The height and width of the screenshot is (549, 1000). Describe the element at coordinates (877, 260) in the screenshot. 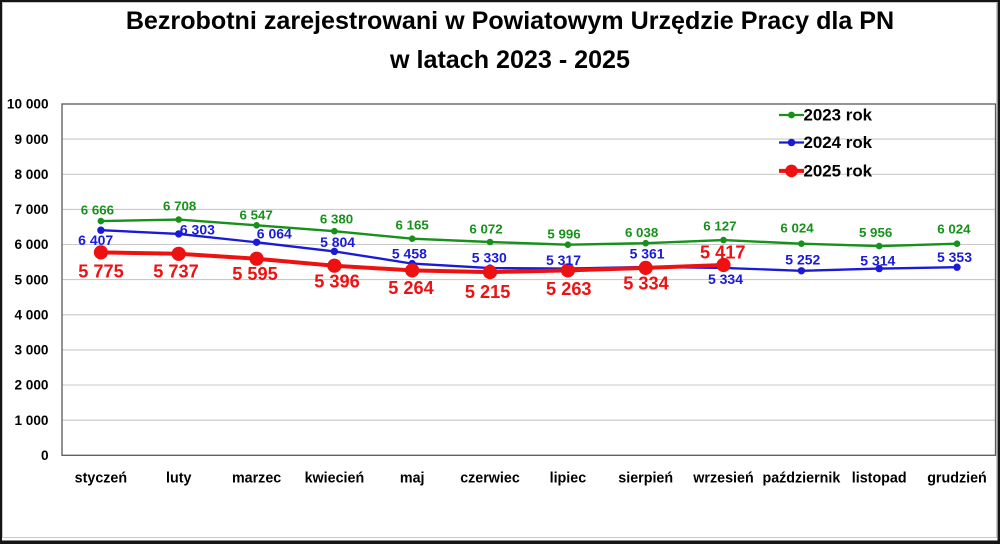

I see `svg-text: 5 314` at that location.